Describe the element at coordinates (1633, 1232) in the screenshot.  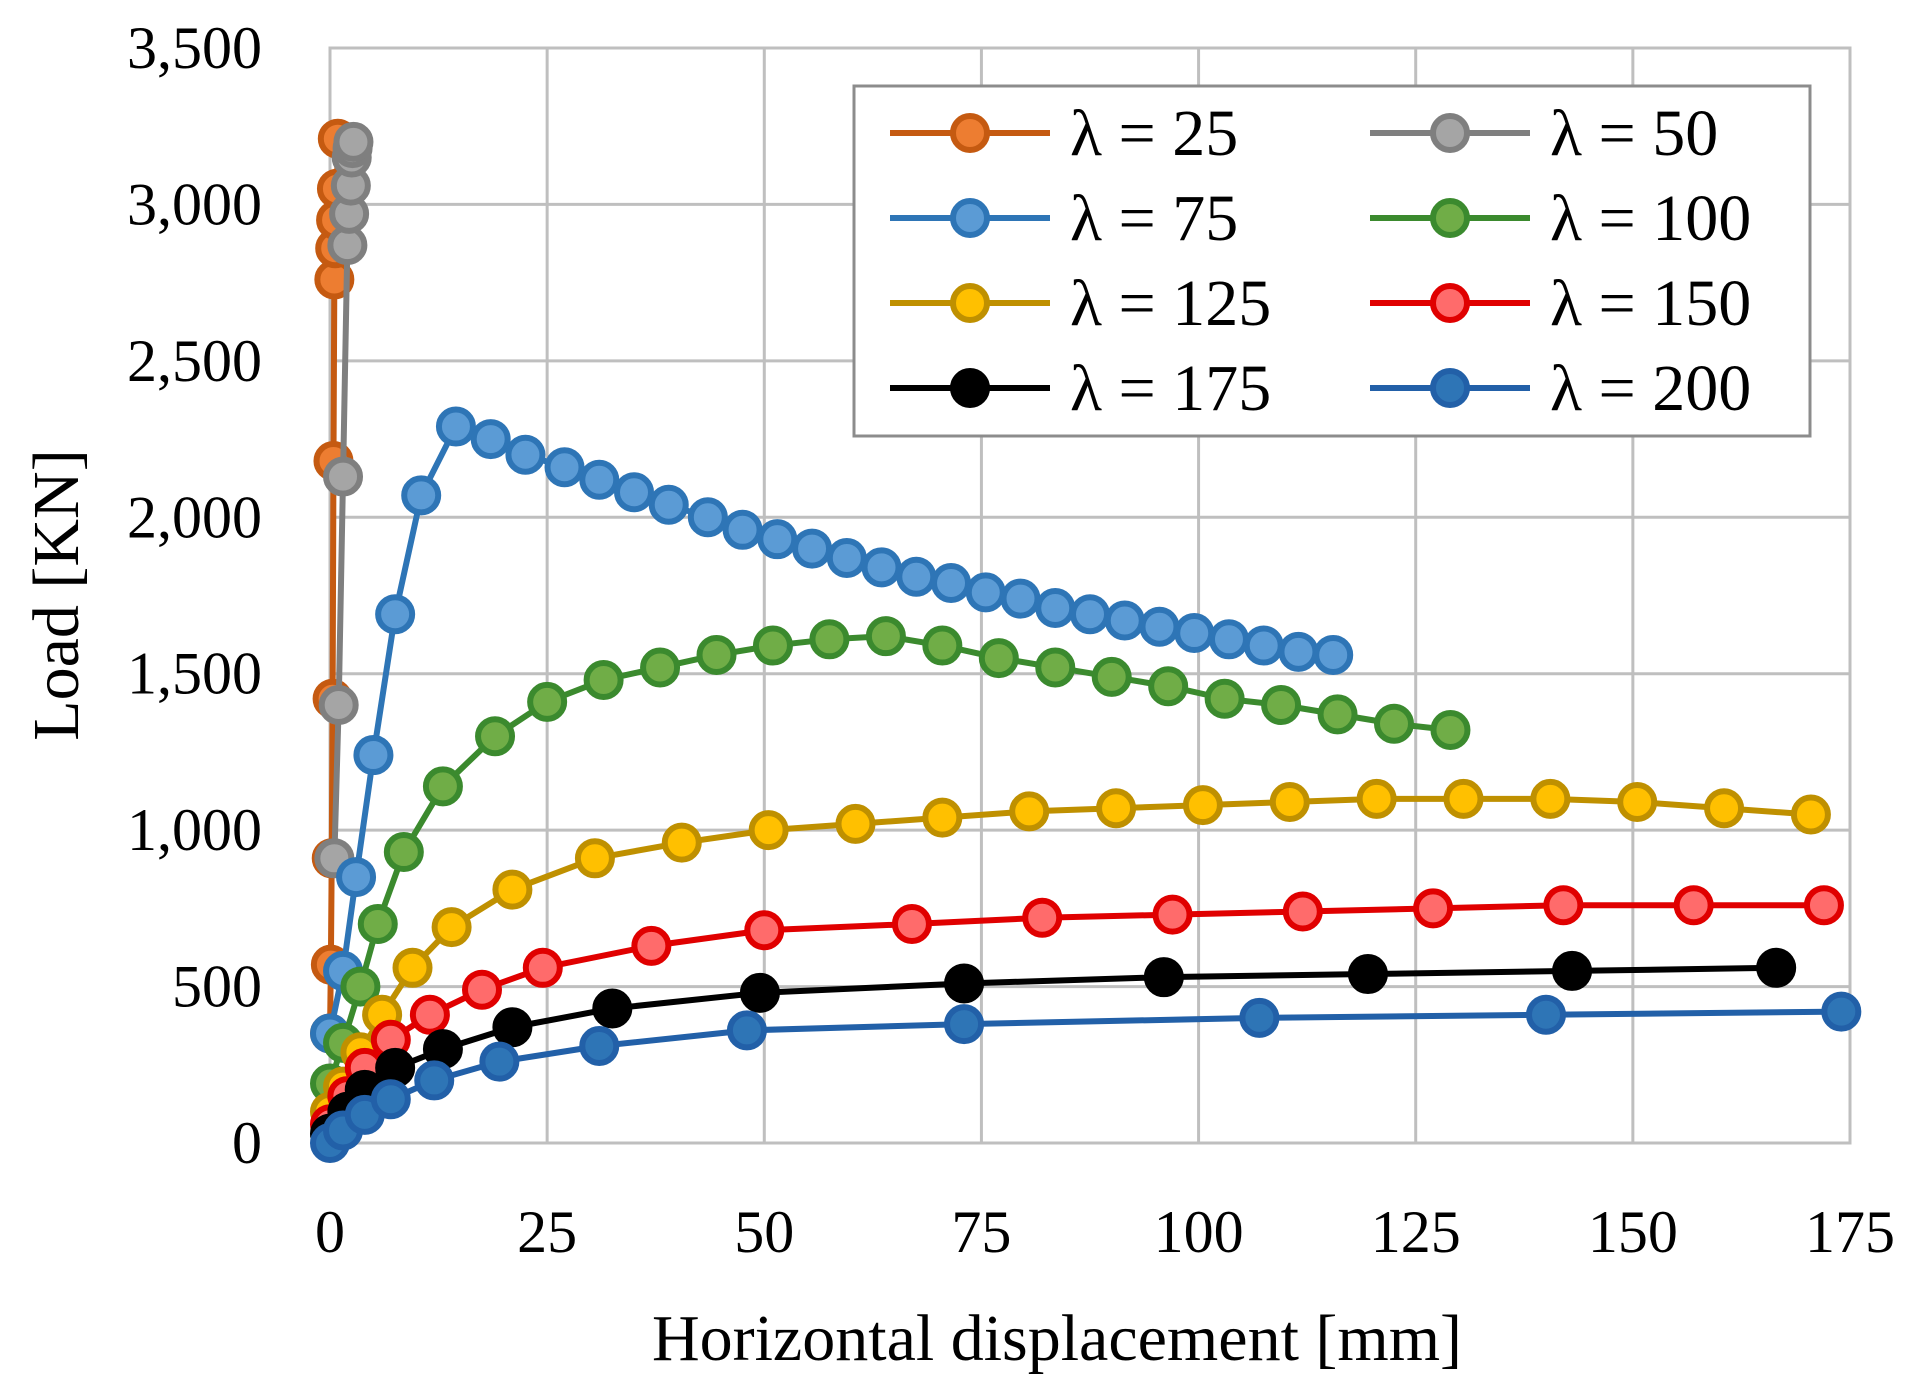
I see `x-tick-label: 150` at that location.